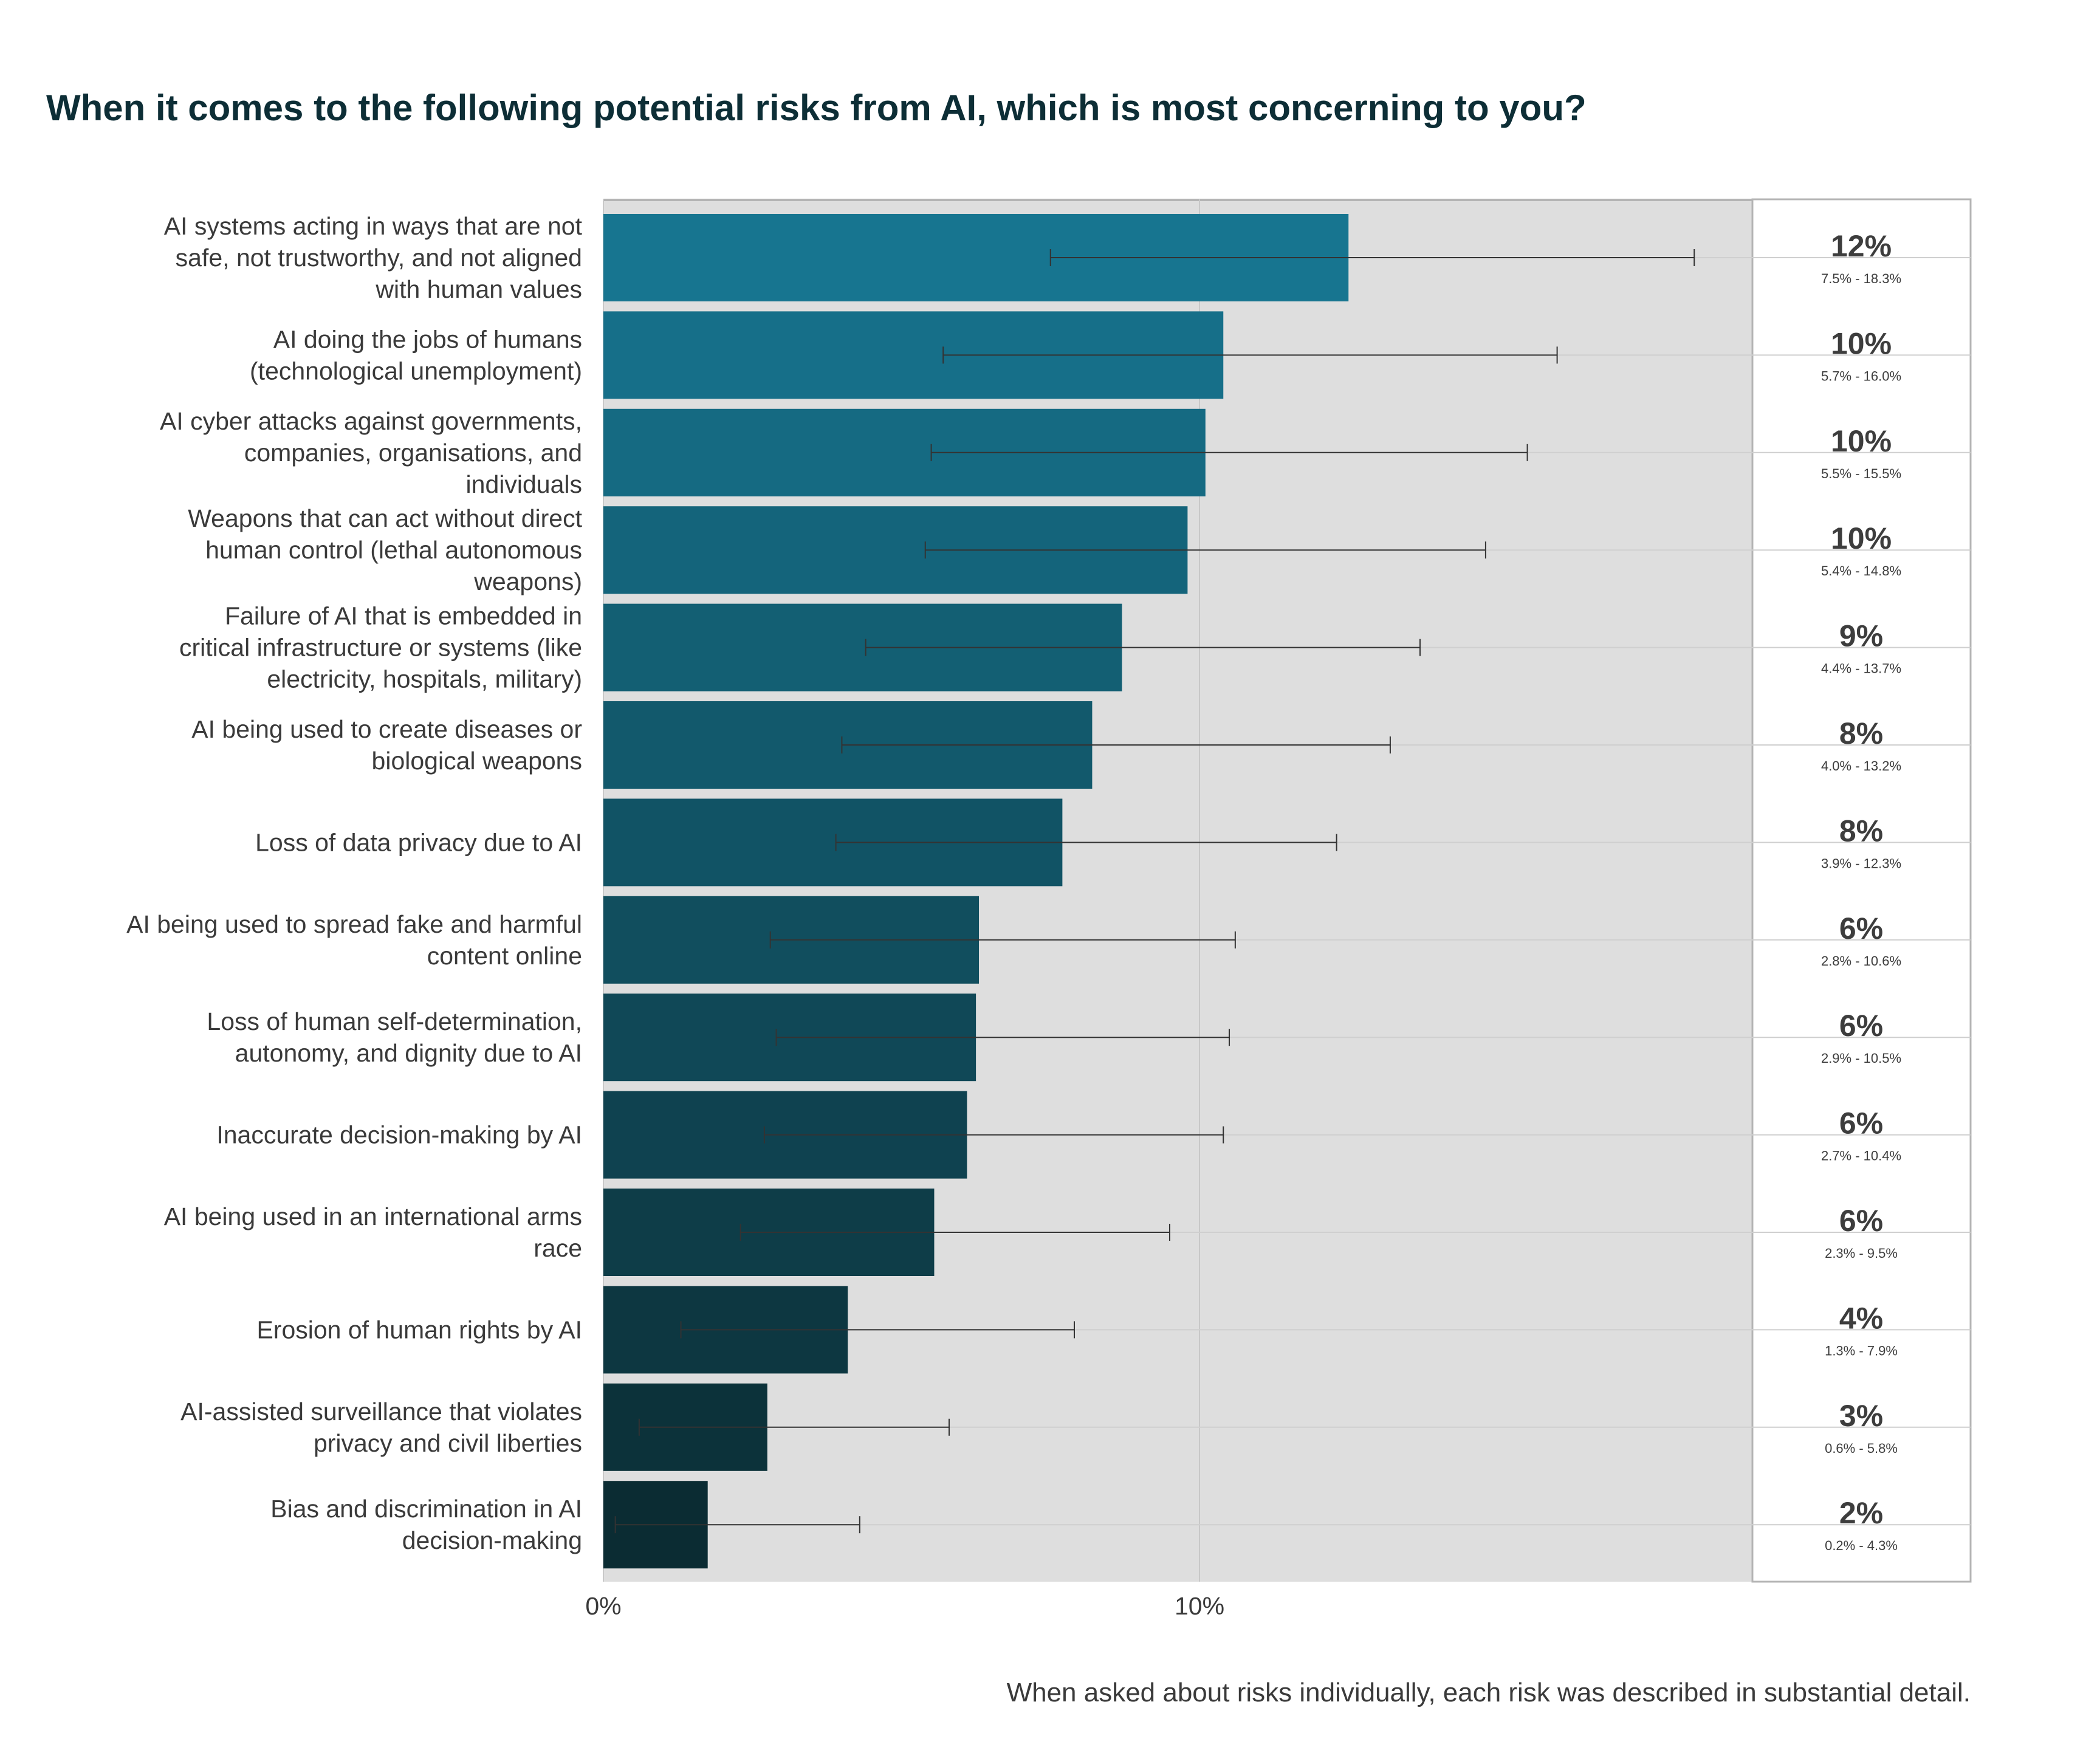 This screenshot has width=2100, height=1750. What do you see at coordinates (354, 924) in the screenshot?
I see `category-label-line: AI being used to spread fake and harmful` at bounding box center [354, 924].